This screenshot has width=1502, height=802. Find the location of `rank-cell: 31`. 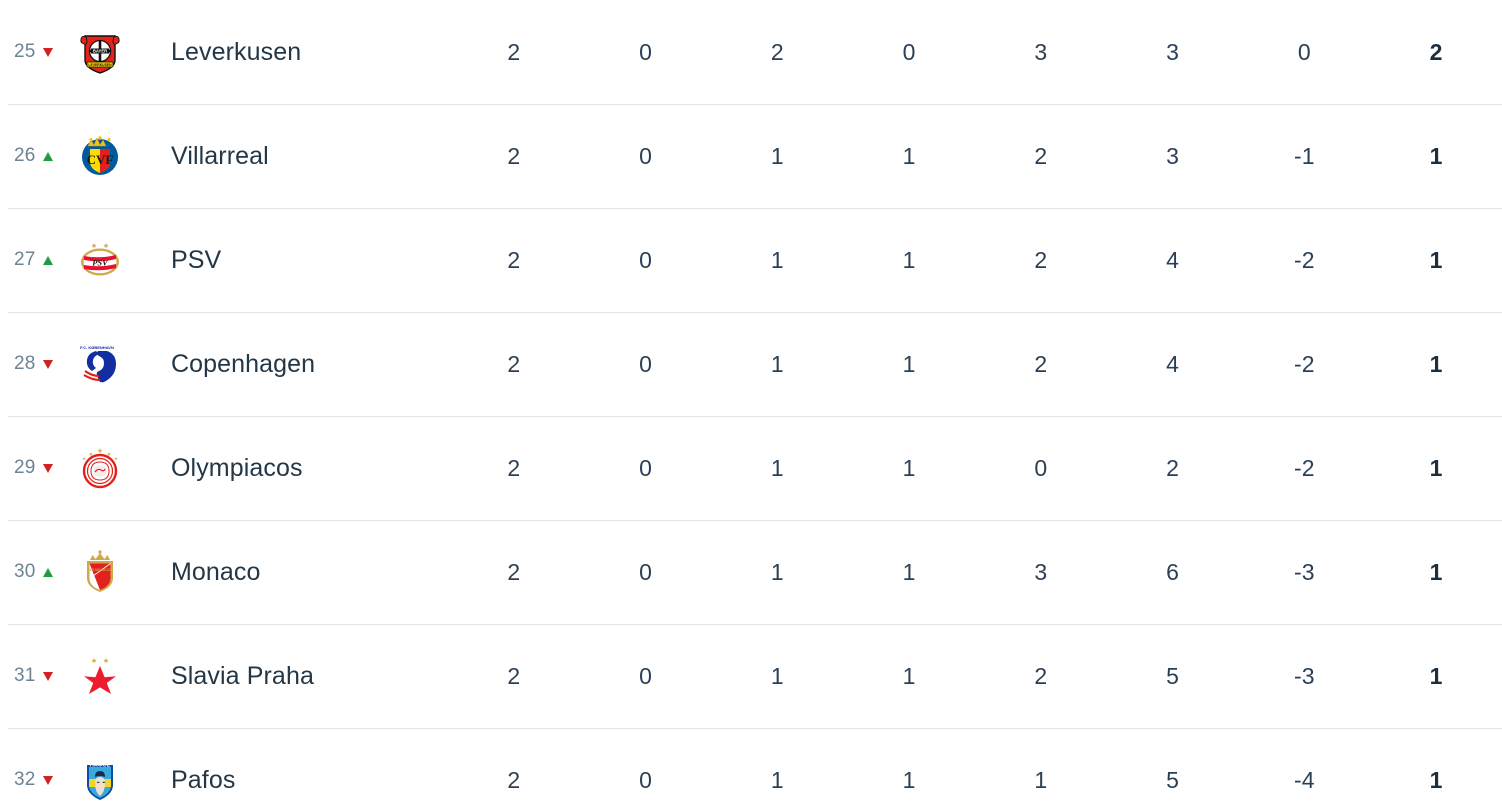

rank-cell: 31 is located at coordinates (31, 676).